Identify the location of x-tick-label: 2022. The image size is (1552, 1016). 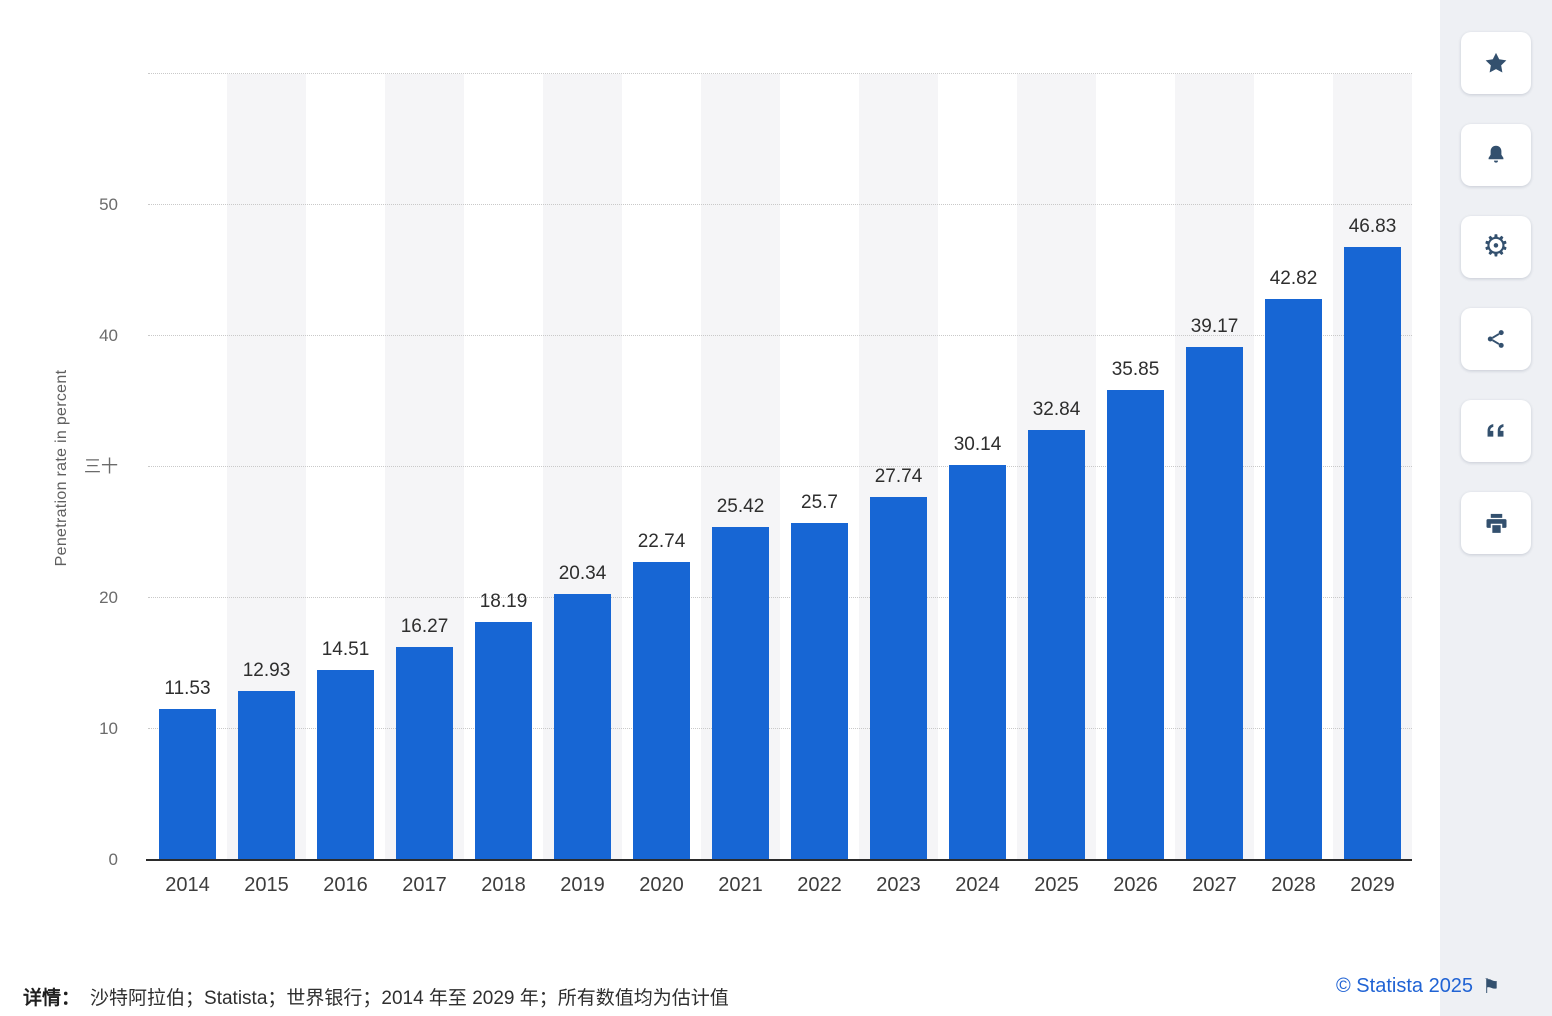
(819, 885).